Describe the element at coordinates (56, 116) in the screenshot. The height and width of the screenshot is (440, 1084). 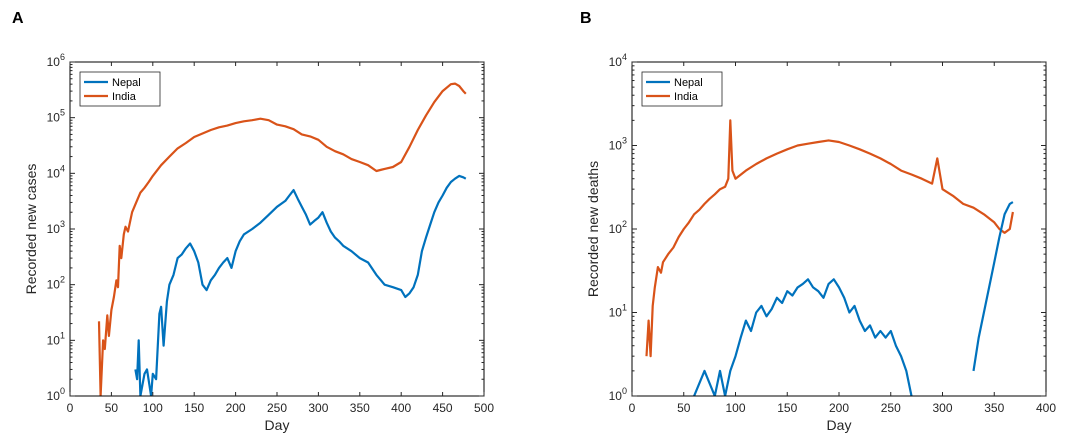
I see `y-tick-label: 10⁵` at that location.